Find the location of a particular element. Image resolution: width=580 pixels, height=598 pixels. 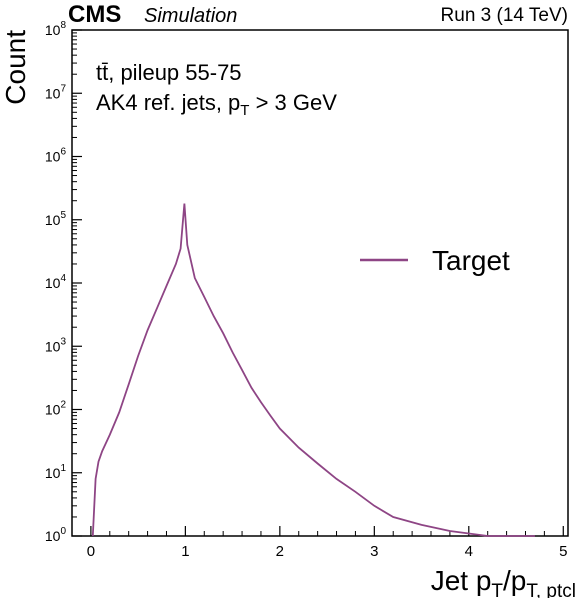

x-tick-label: 5 is located at coordinates (563, 551).